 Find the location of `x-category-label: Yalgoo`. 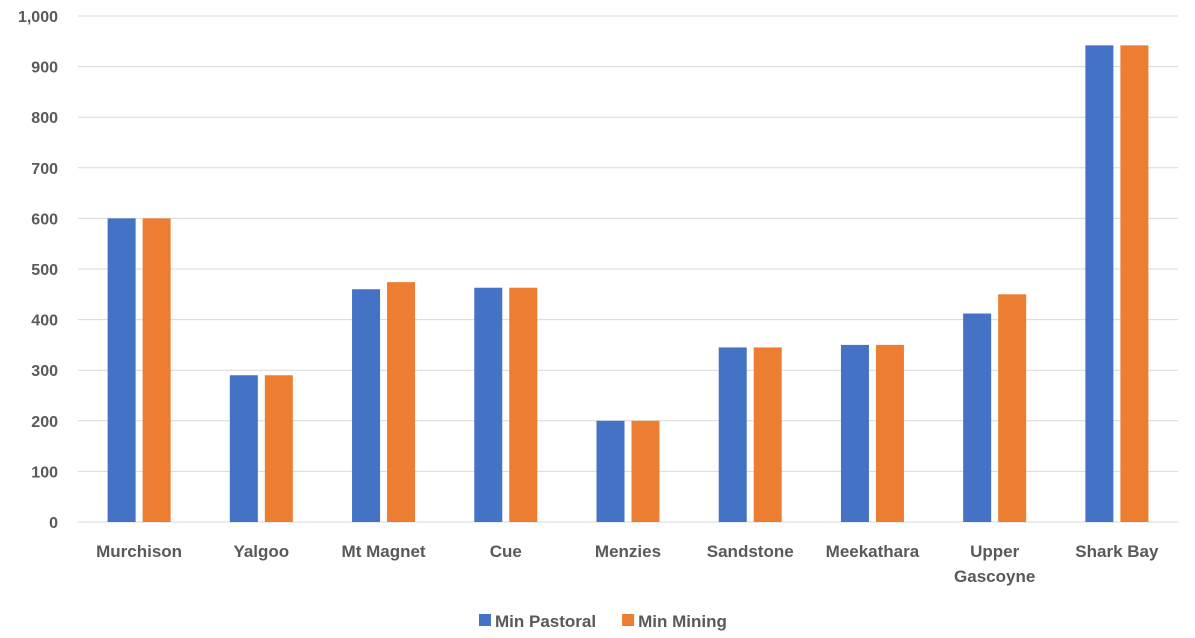

x-category-label: Yalgoo is located at coordinates (261, 551).